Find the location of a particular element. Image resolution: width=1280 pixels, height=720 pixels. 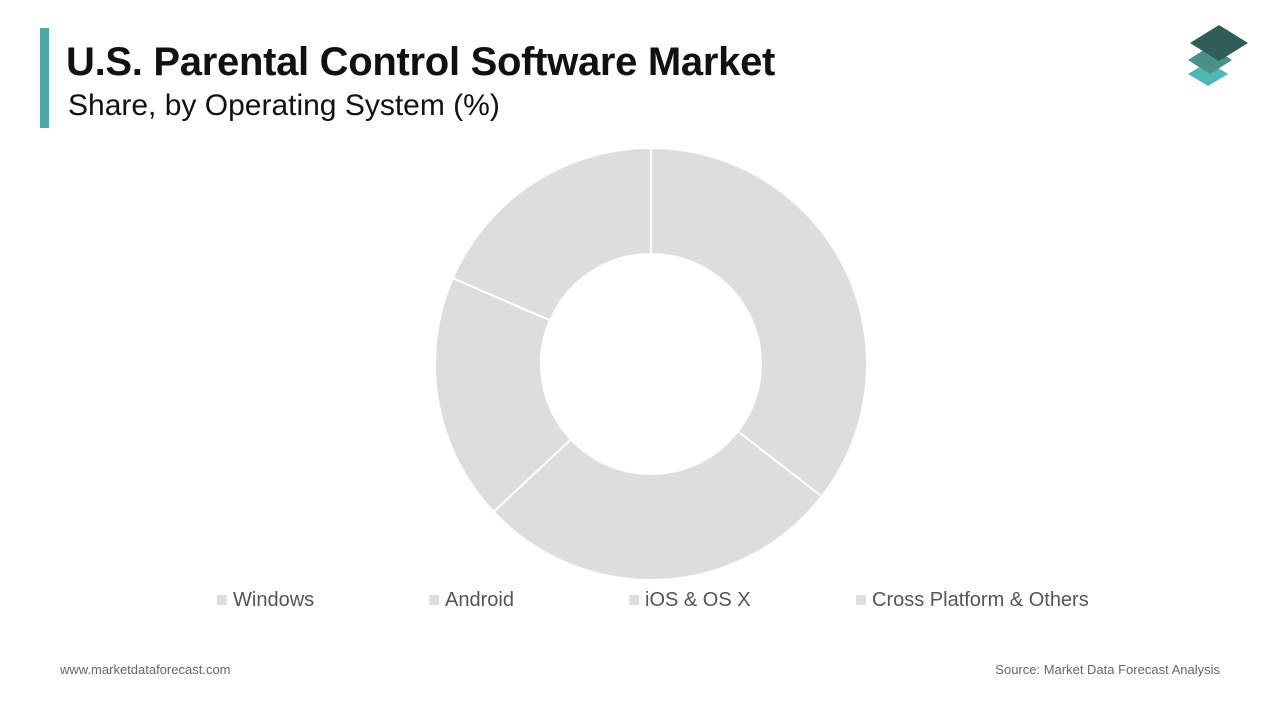

legend-item-cross-platform-others: Cross Platform & Others is located at coordinates (972, 600).